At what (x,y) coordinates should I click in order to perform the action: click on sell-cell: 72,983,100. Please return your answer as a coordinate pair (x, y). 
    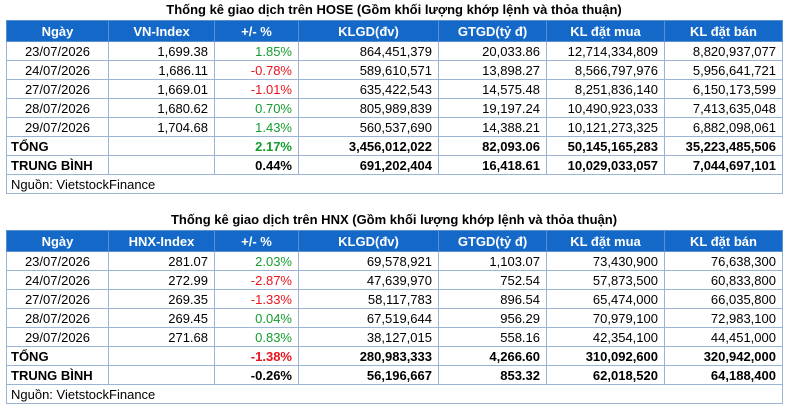
    Looking at the image, I should click on (723, 318).